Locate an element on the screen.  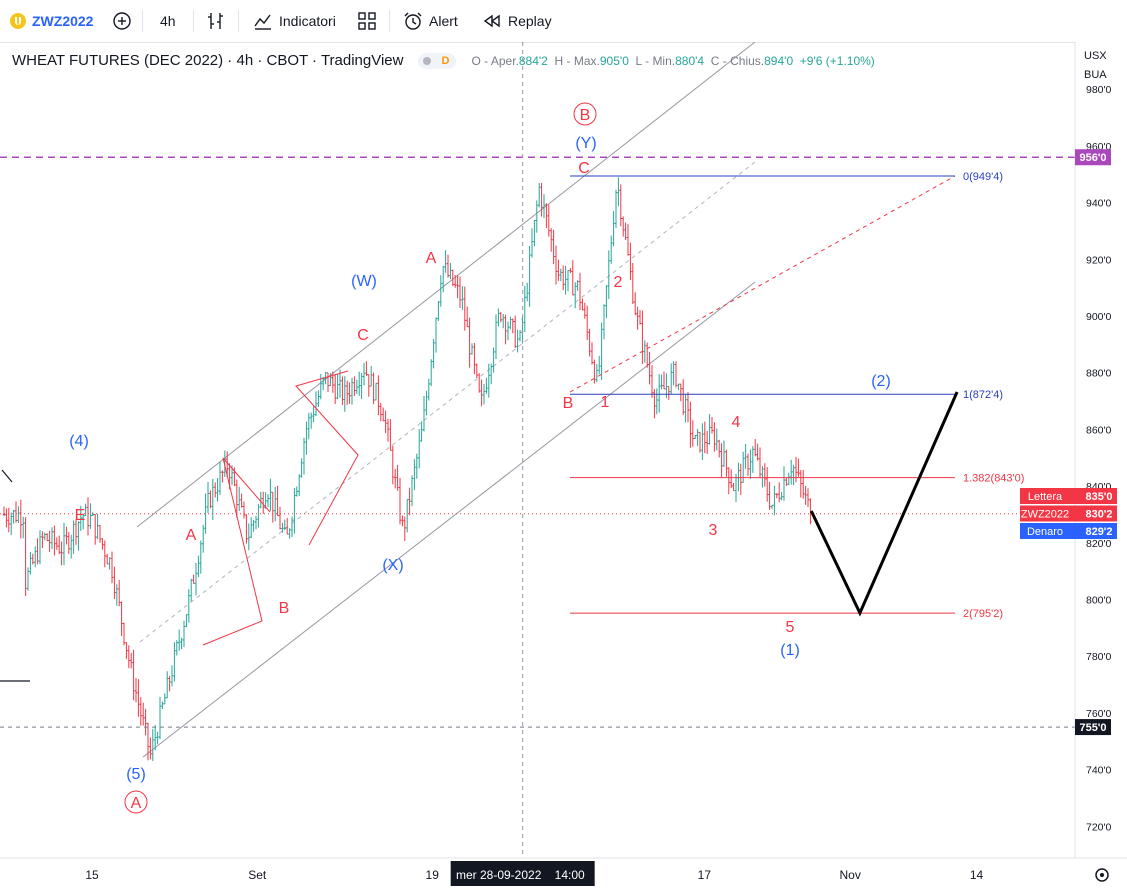
bar-style-button is located at coordinates (216, 21).